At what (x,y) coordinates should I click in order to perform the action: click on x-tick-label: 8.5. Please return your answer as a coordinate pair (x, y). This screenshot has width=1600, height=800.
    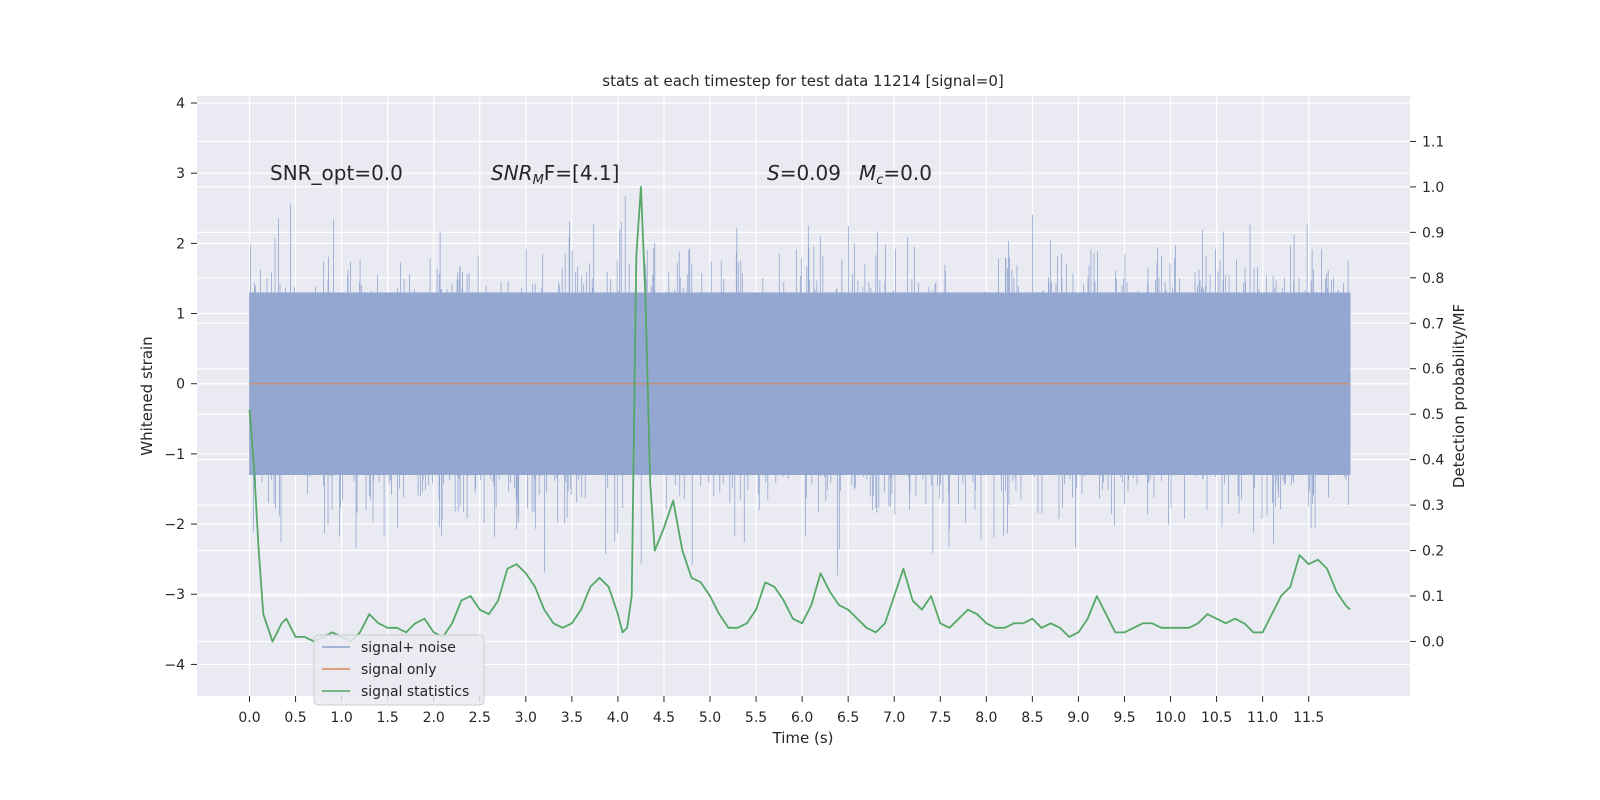
    Looking at the image, I should click on (1032, 718).